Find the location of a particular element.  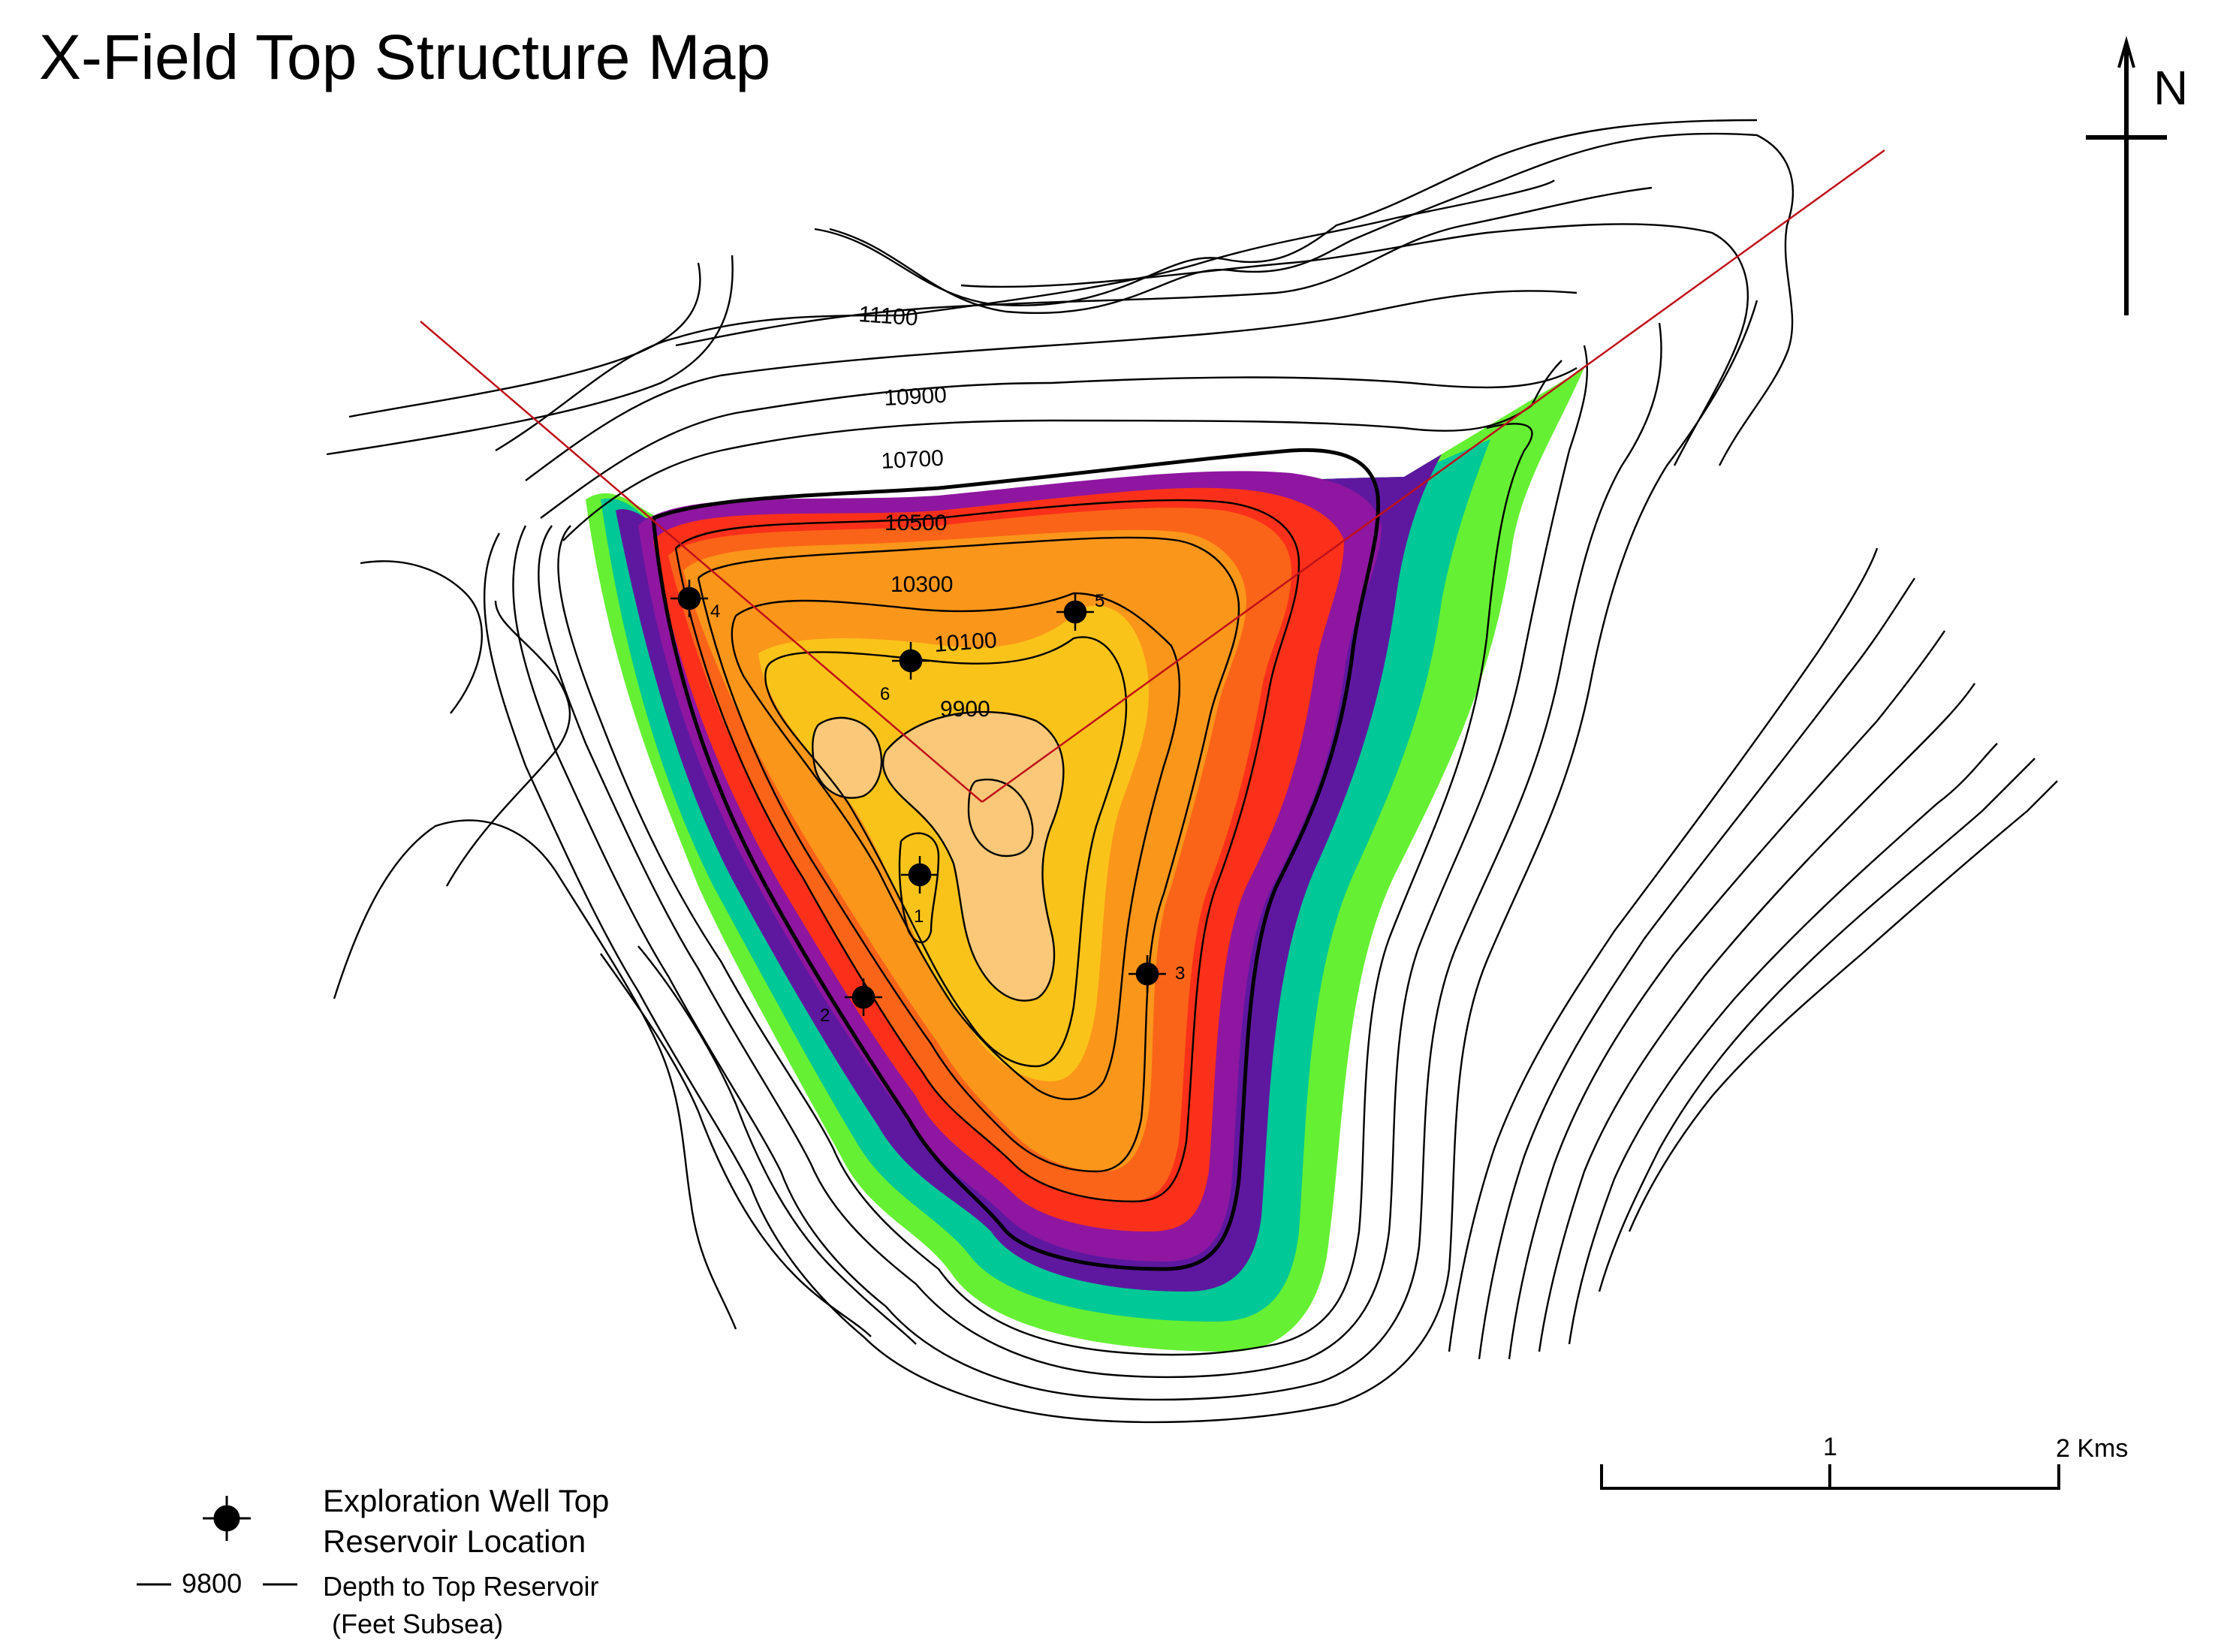

well-label-5: 5 is located at coordinates (1099, 601).